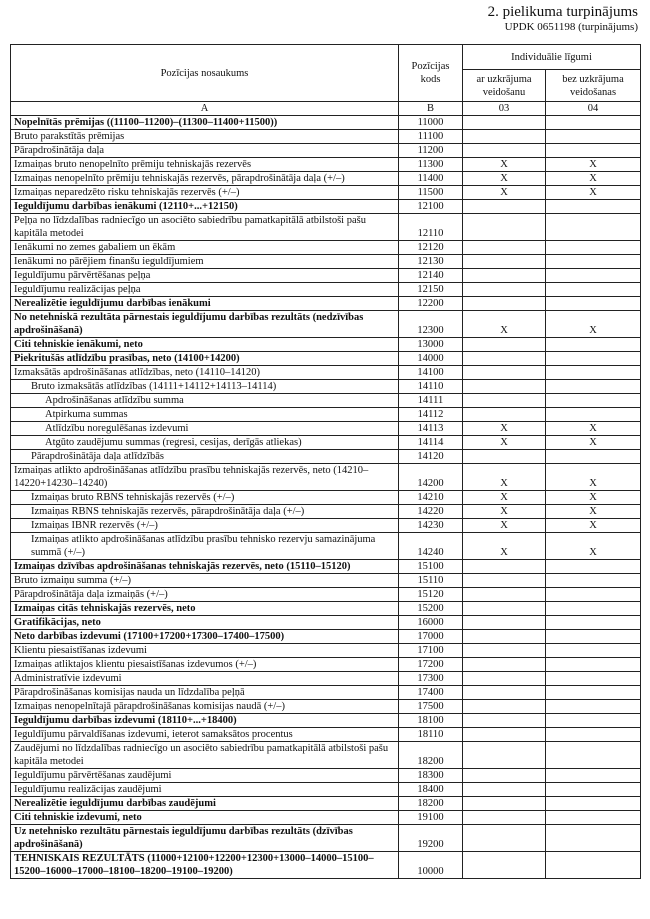  What do you see at coordinates (430, 734) in the screenshot?
I see `row-code: 18110` at bounding box center [430, 734].